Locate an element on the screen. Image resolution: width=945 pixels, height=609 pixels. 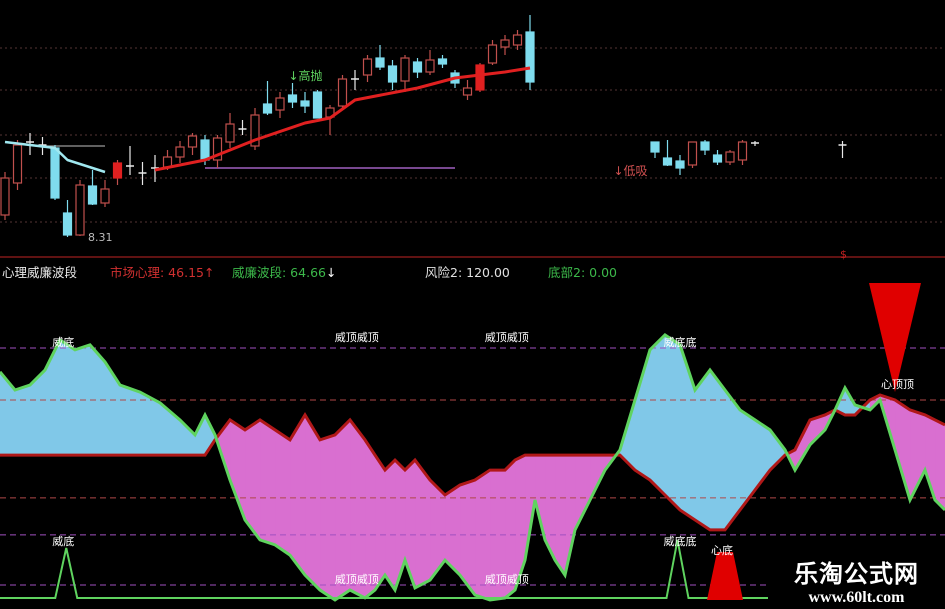
risk-readout: 风险2: 120.00 is located at coordinates (467, 272).